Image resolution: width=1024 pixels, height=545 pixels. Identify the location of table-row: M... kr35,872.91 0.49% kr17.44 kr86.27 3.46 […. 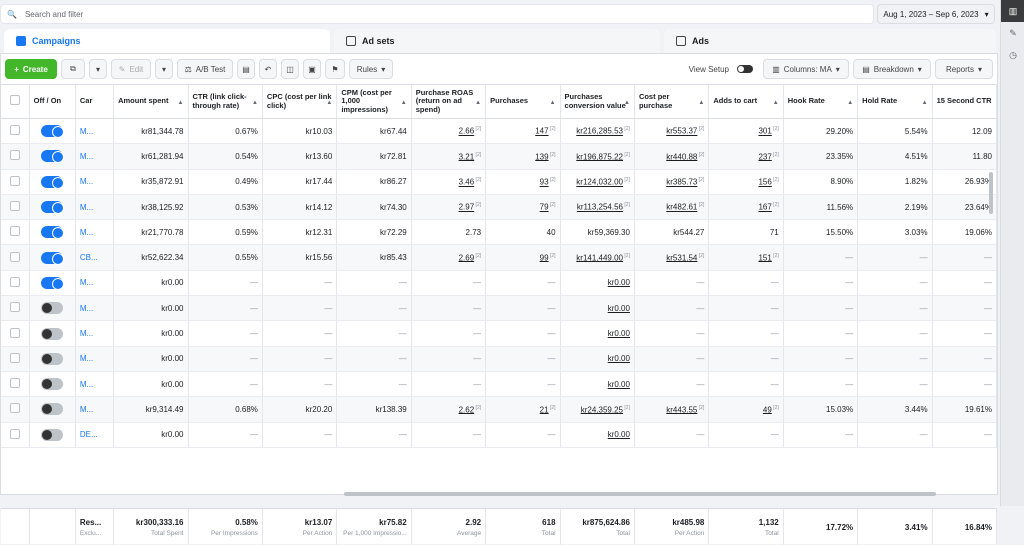
(499, 182).